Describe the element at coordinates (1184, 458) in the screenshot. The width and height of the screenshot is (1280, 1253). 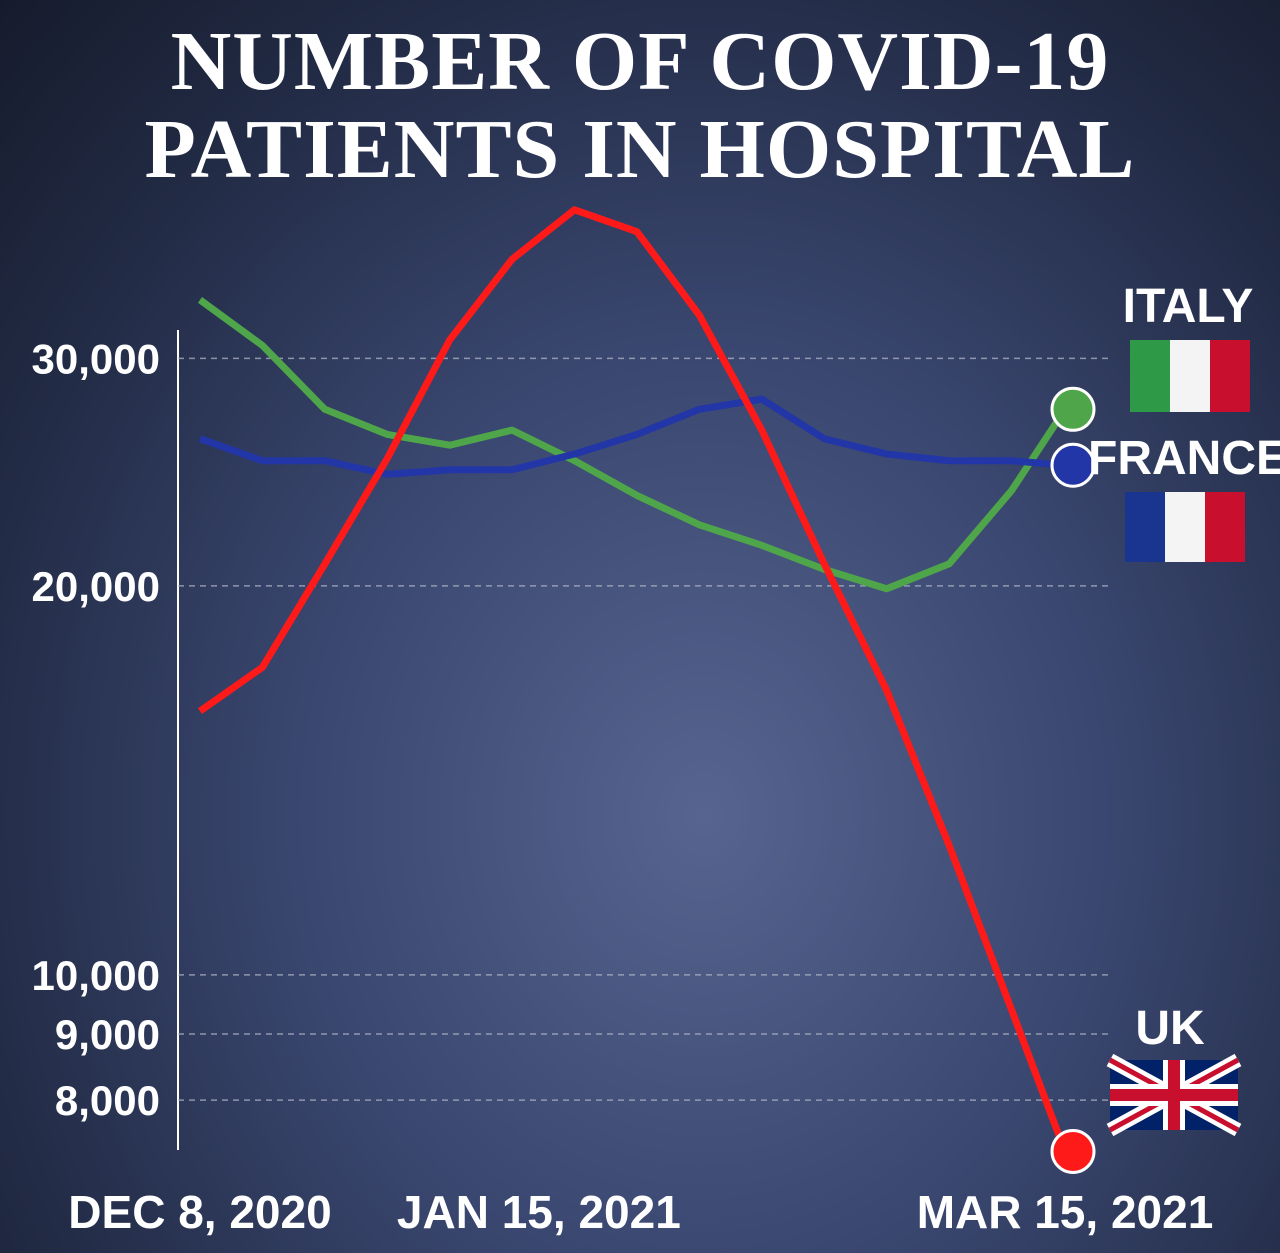
I see `legend-label: FRANCE` at that location.